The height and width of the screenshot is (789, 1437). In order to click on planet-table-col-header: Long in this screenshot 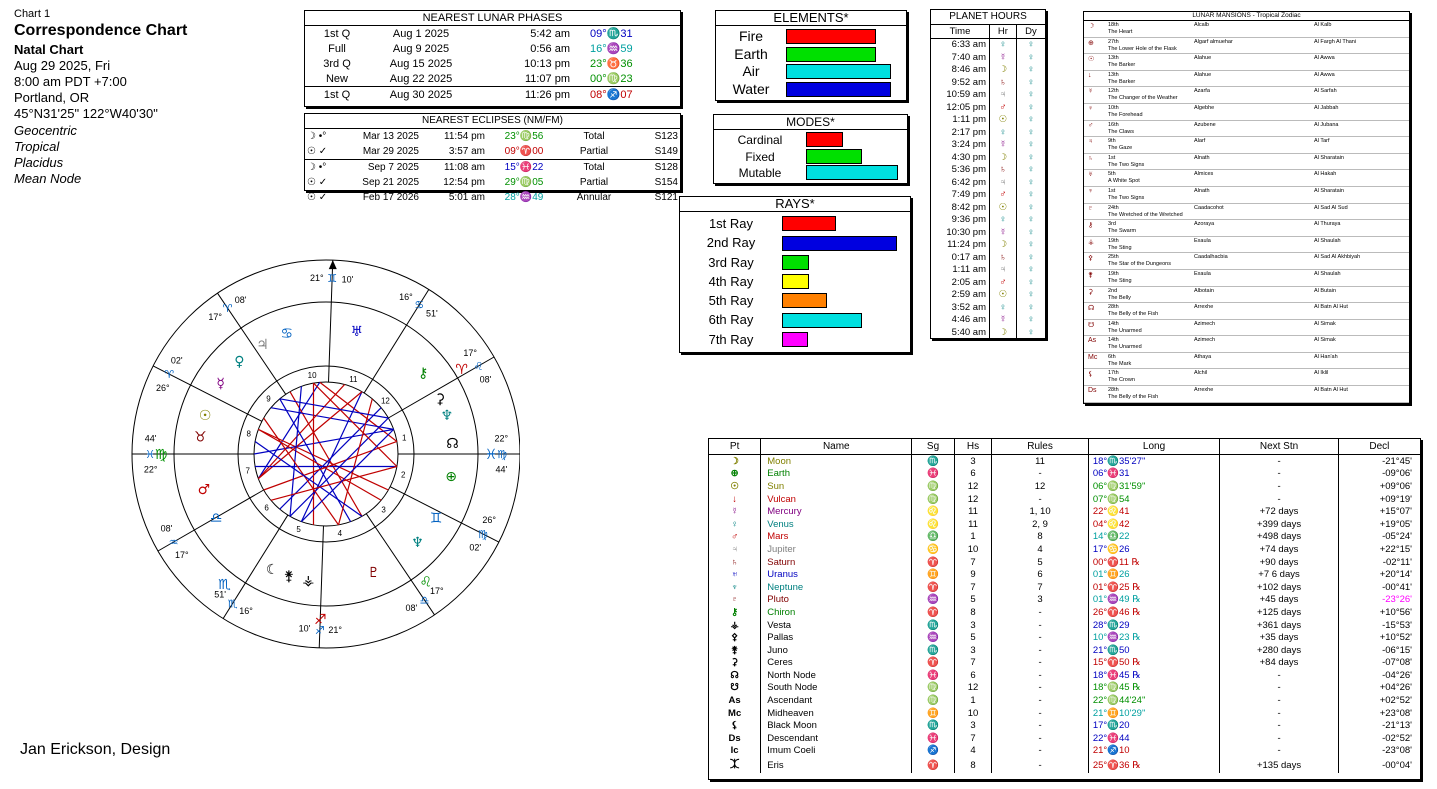, I will do `click(1154, 447)`.